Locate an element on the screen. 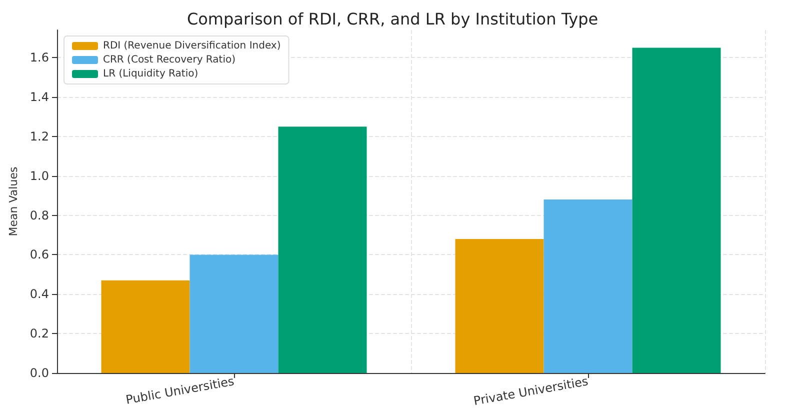  y-tick-label: 1.0 is located at coordinates (39, 175).